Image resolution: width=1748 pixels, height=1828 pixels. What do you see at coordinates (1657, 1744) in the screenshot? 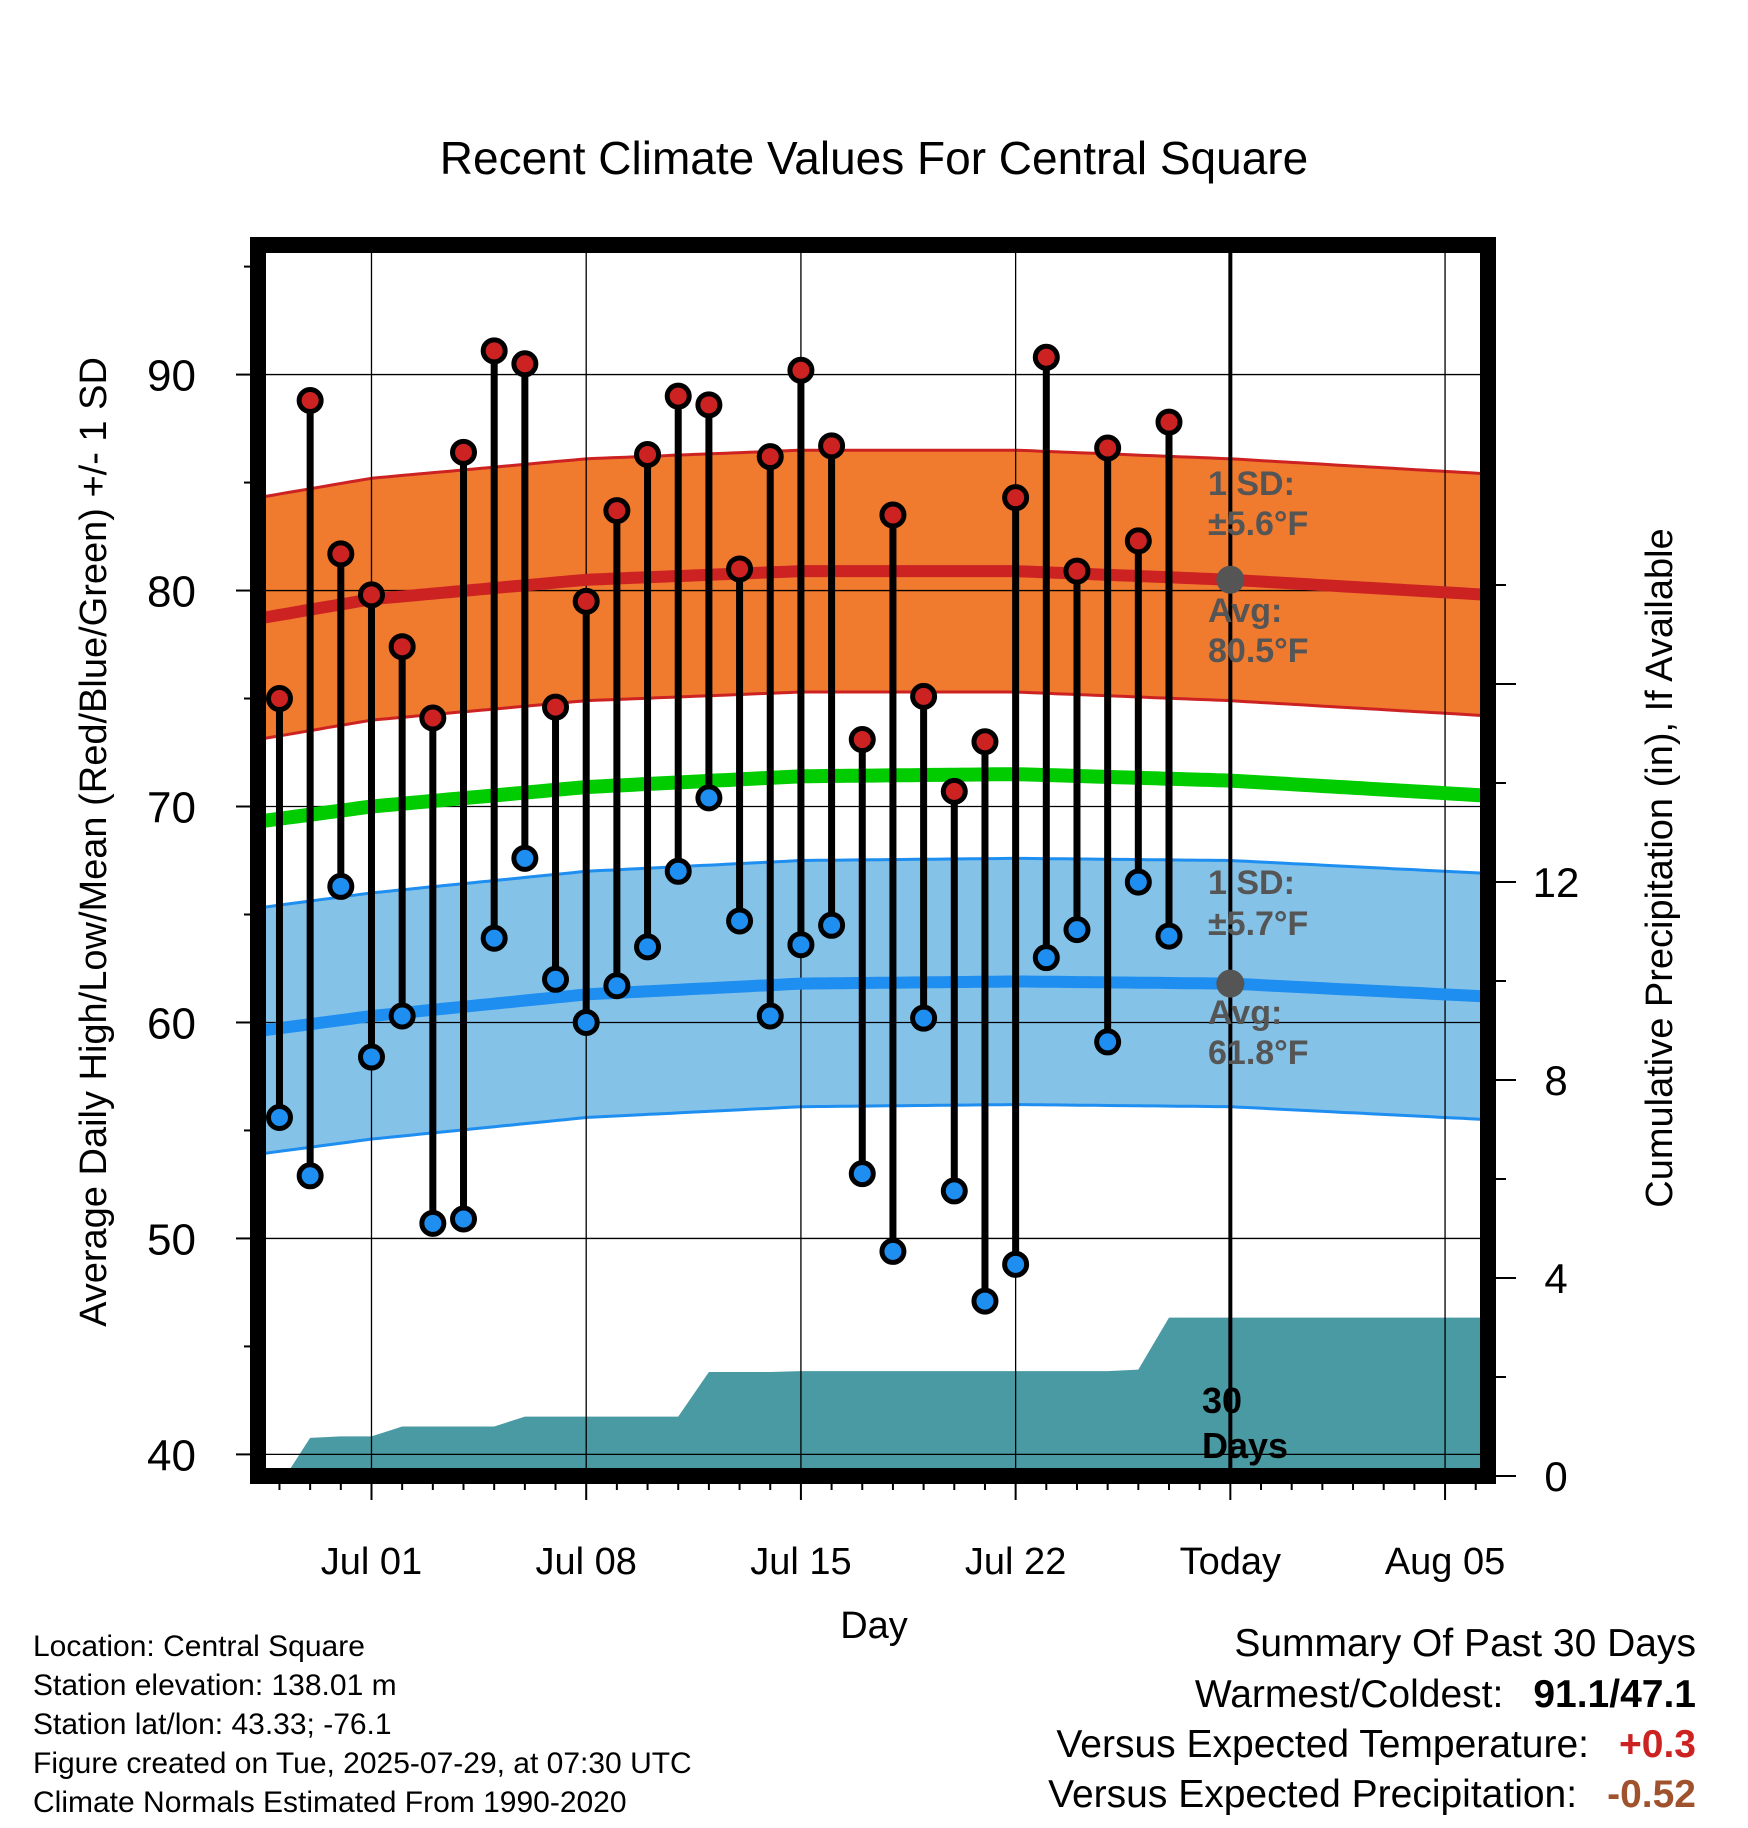
I see `temp-value: +0.3` at bounding box center [1657, 1744].